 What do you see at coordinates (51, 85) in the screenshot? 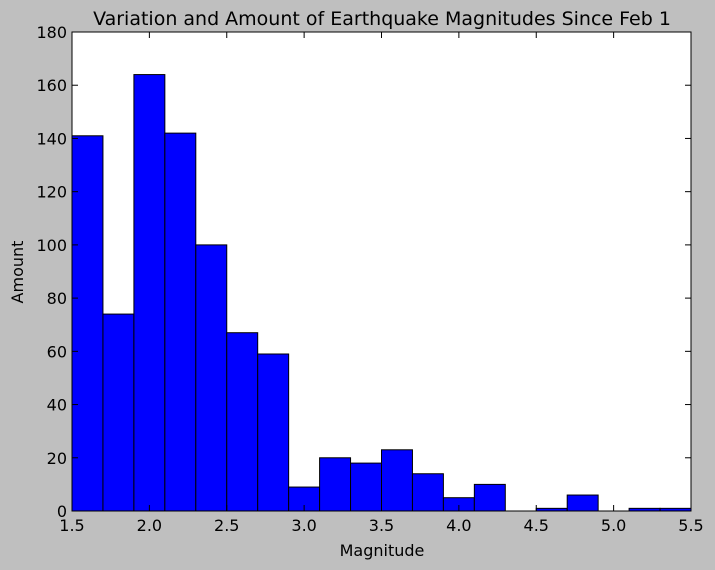
I see `y-tick-label: 160` at bounding box center [51, 85].